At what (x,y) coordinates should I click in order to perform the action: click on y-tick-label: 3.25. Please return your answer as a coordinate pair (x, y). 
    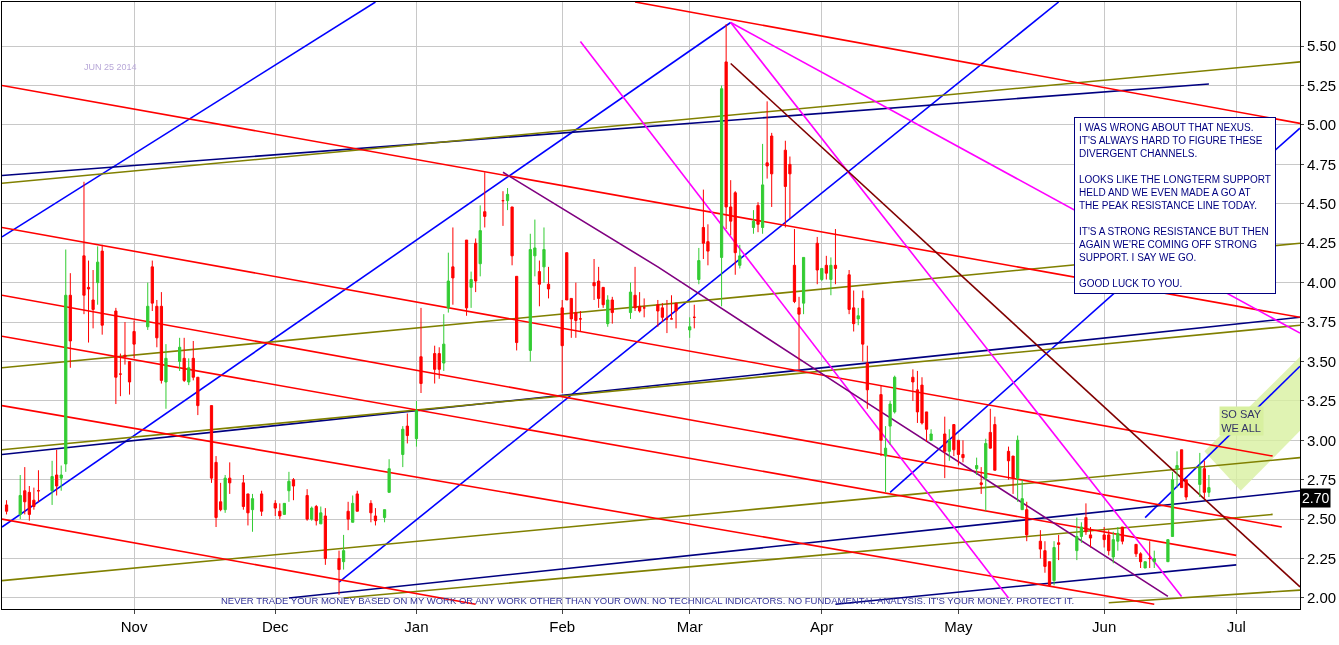
    Looking at the image, I should click on (1322, 401).